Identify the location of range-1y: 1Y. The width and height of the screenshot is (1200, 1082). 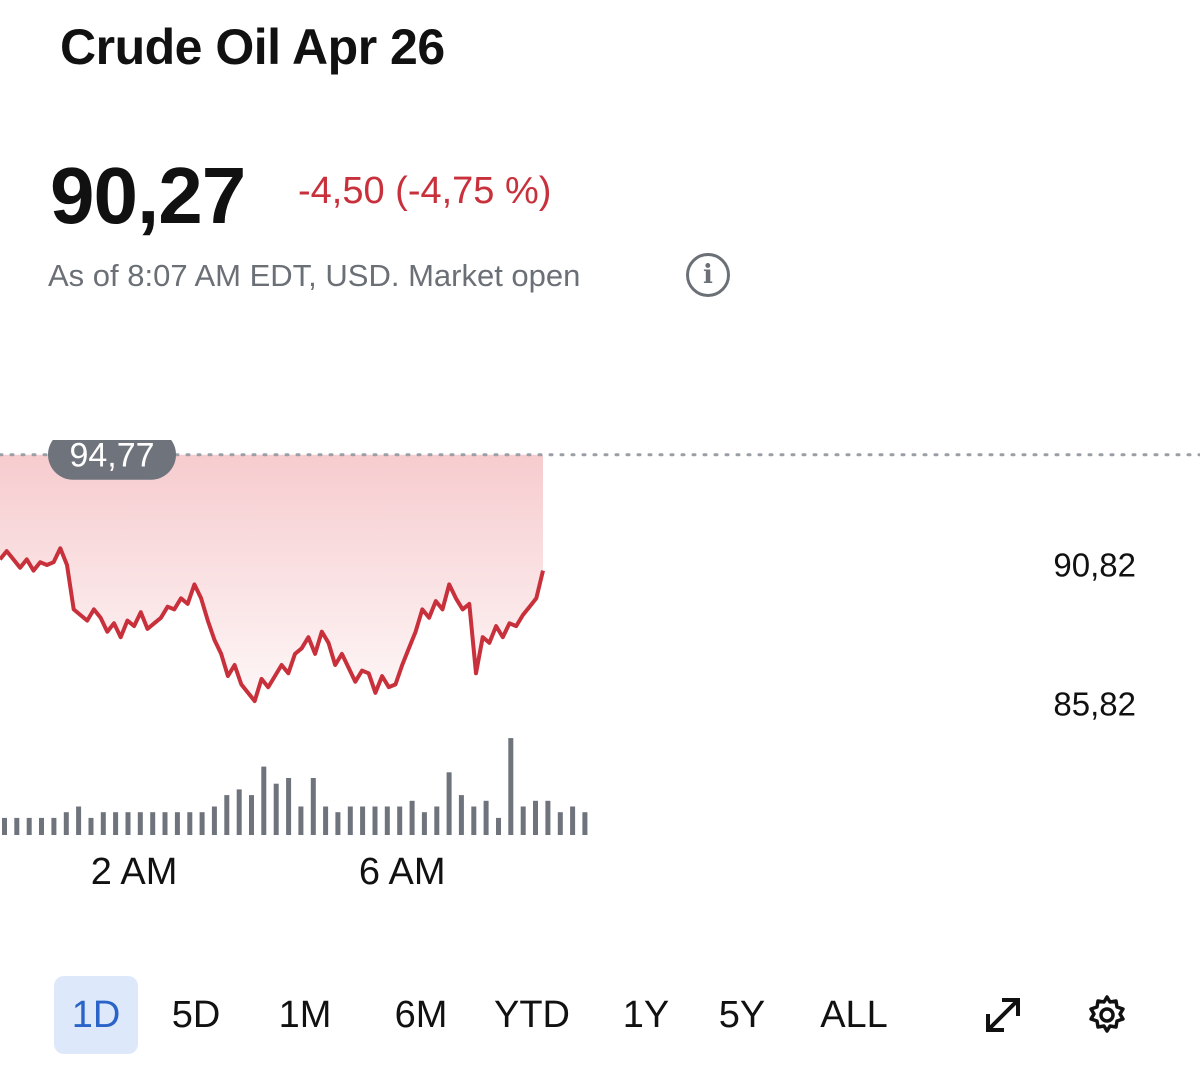
(646, 1014).